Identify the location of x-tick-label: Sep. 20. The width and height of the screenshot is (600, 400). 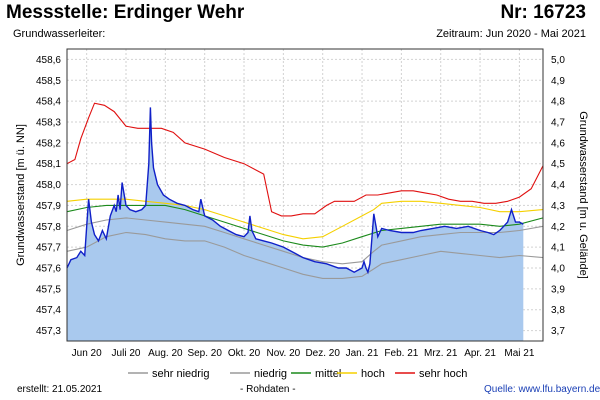
(204, 353).